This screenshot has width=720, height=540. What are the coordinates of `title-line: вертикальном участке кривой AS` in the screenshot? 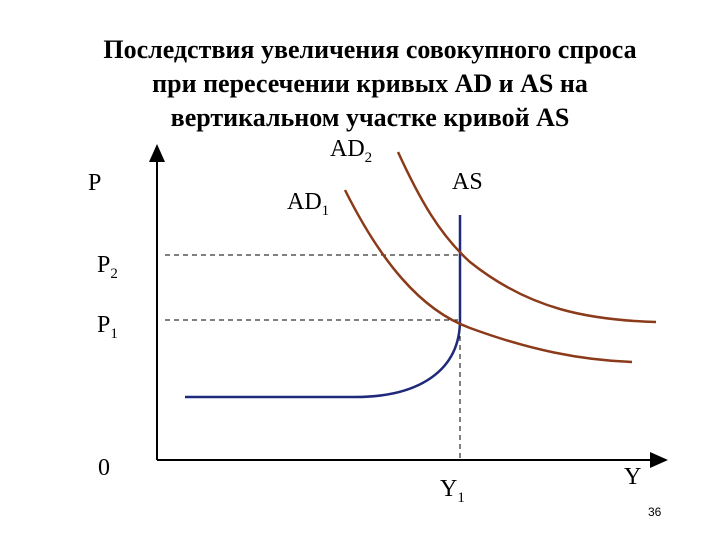 It's located at (370, 117).